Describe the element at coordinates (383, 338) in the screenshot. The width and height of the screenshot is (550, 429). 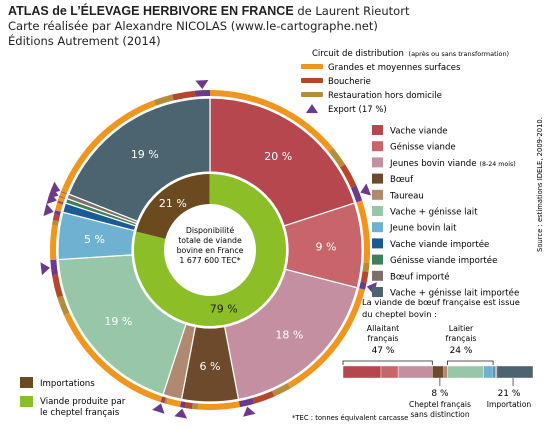
I see `label-allaitant-2: français` at that location.